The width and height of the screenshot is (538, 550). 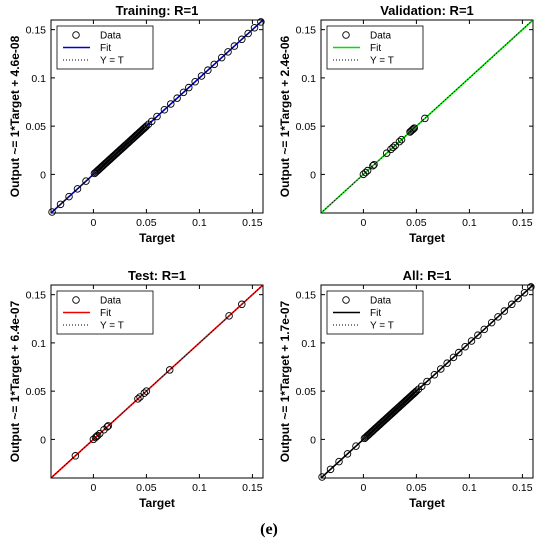 What do you see at coordinates (15, 116) in the screenshot?
I see `y-axis-label: Output ~= 1*Target + 4.6e-08` at bounding box center [15, 116].